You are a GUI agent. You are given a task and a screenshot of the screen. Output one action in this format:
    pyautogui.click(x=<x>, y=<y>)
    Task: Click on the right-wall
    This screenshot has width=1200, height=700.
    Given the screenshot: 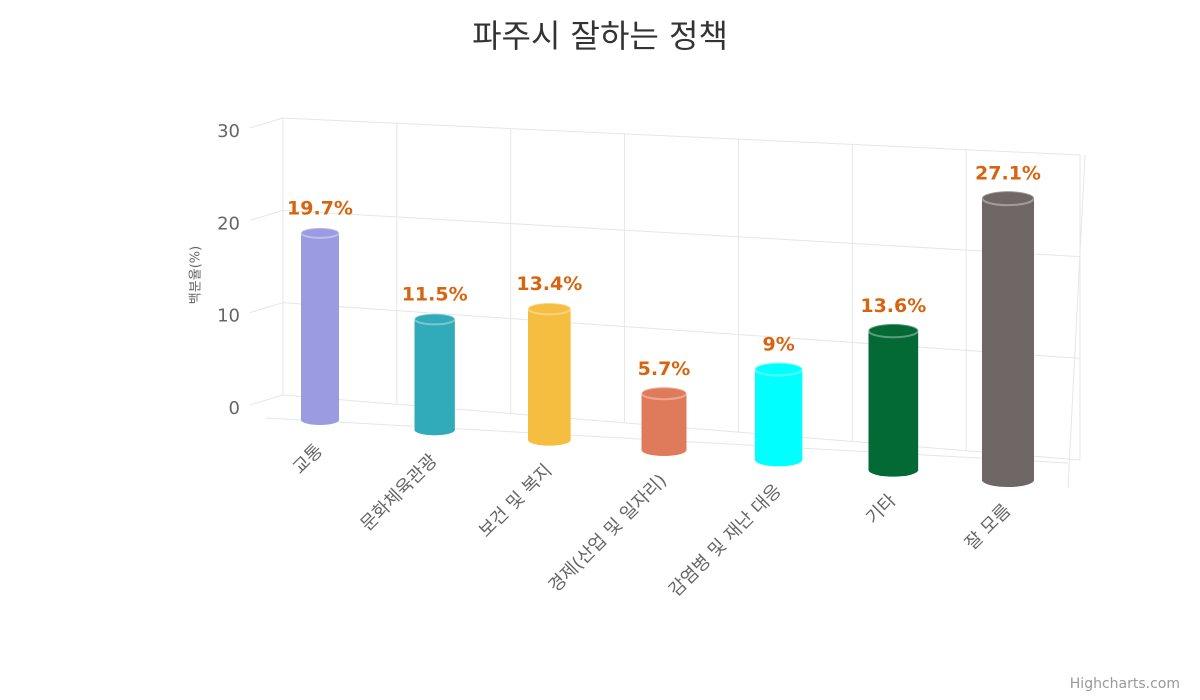 What is the action you would take?
    pyautogui.click(x=1076, y=321)
    